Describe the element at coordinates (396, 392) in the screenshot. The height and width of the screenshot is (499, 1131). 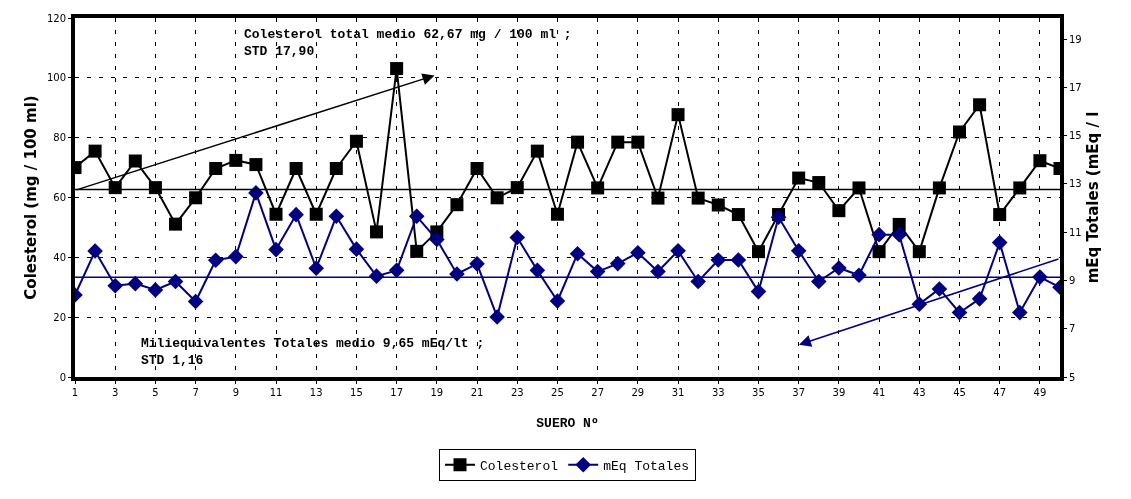
I see `x-tick-label: 17` at that location.